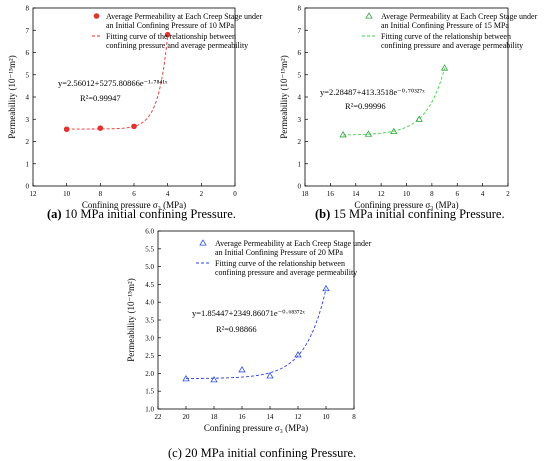  What do you see at coordinates (149, 410) in the screenshot?
I see `y-tick-label: 1.0` at bounding box center [149, 410].